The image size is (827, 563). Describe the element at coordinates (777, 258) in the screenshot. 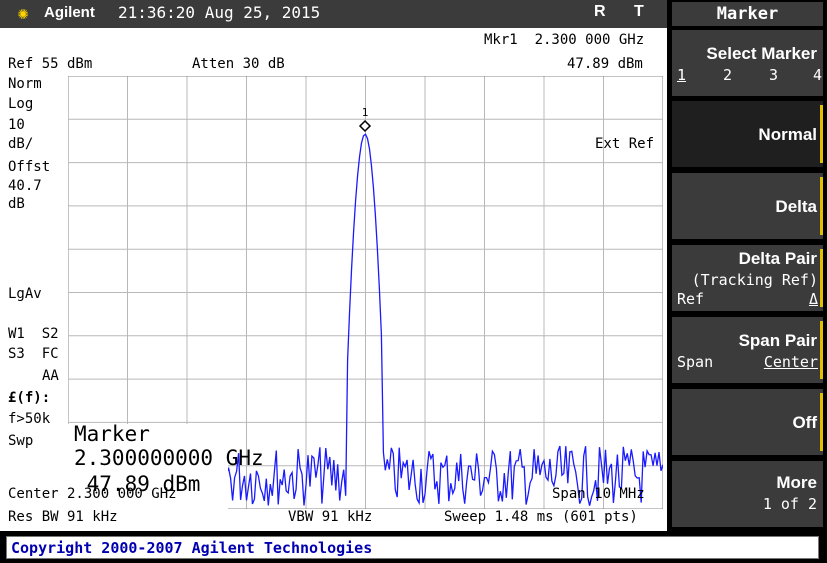

I see `delta-pair-label: Delta Pair` at that location.